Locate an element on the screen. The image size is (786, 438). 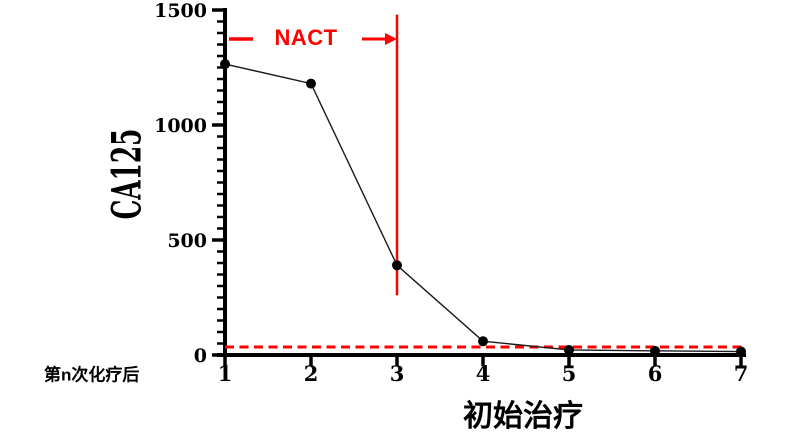
svg-text: 1 is located at coordinates (225, 373).